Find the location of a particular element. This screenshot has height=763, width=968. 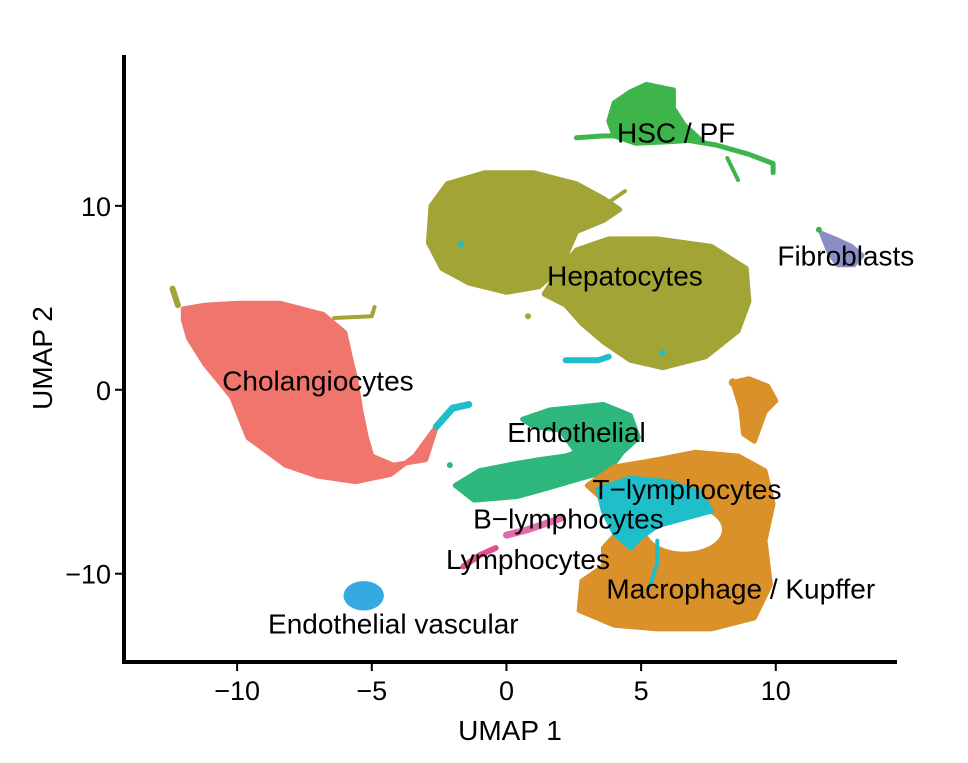

cluster-label: Fibroblasts is located at coordinates (845, 255).